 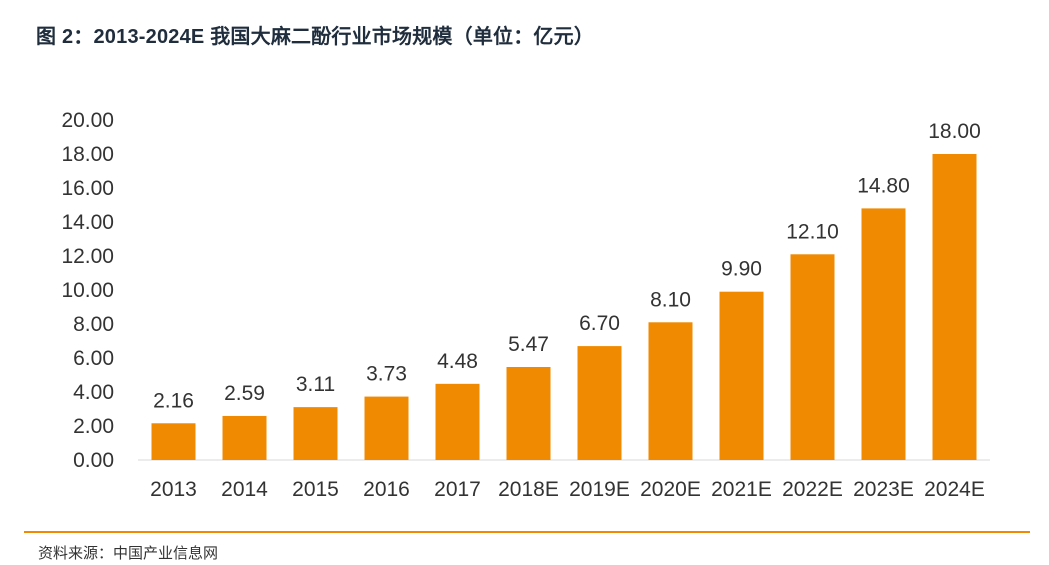 What do you see at coordinates (87, 256) in the screenshot?
I see `y-tick-label: 12.00` at bounding box center [87, 256].